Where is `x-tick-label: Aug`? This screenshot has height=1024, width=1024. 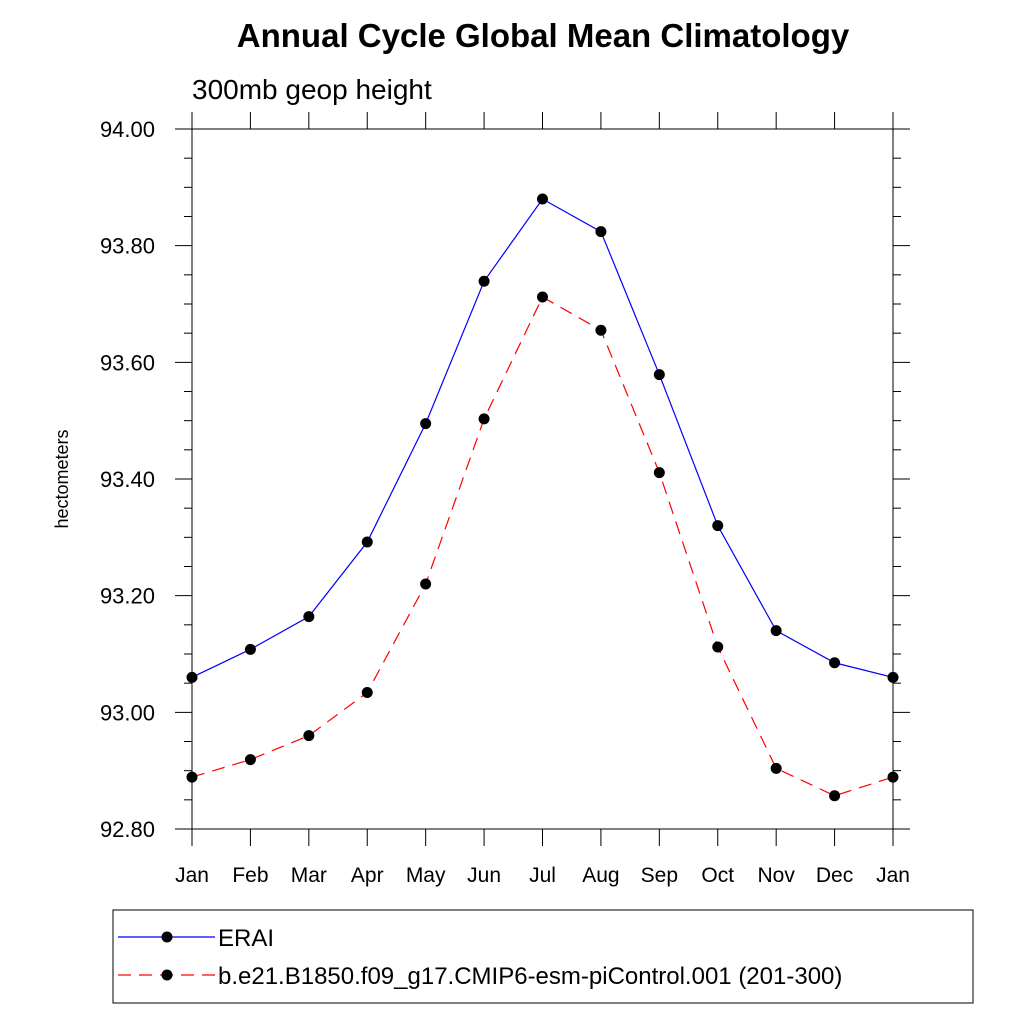 x-tick-label: Aug is located at coordinates (600, 875).